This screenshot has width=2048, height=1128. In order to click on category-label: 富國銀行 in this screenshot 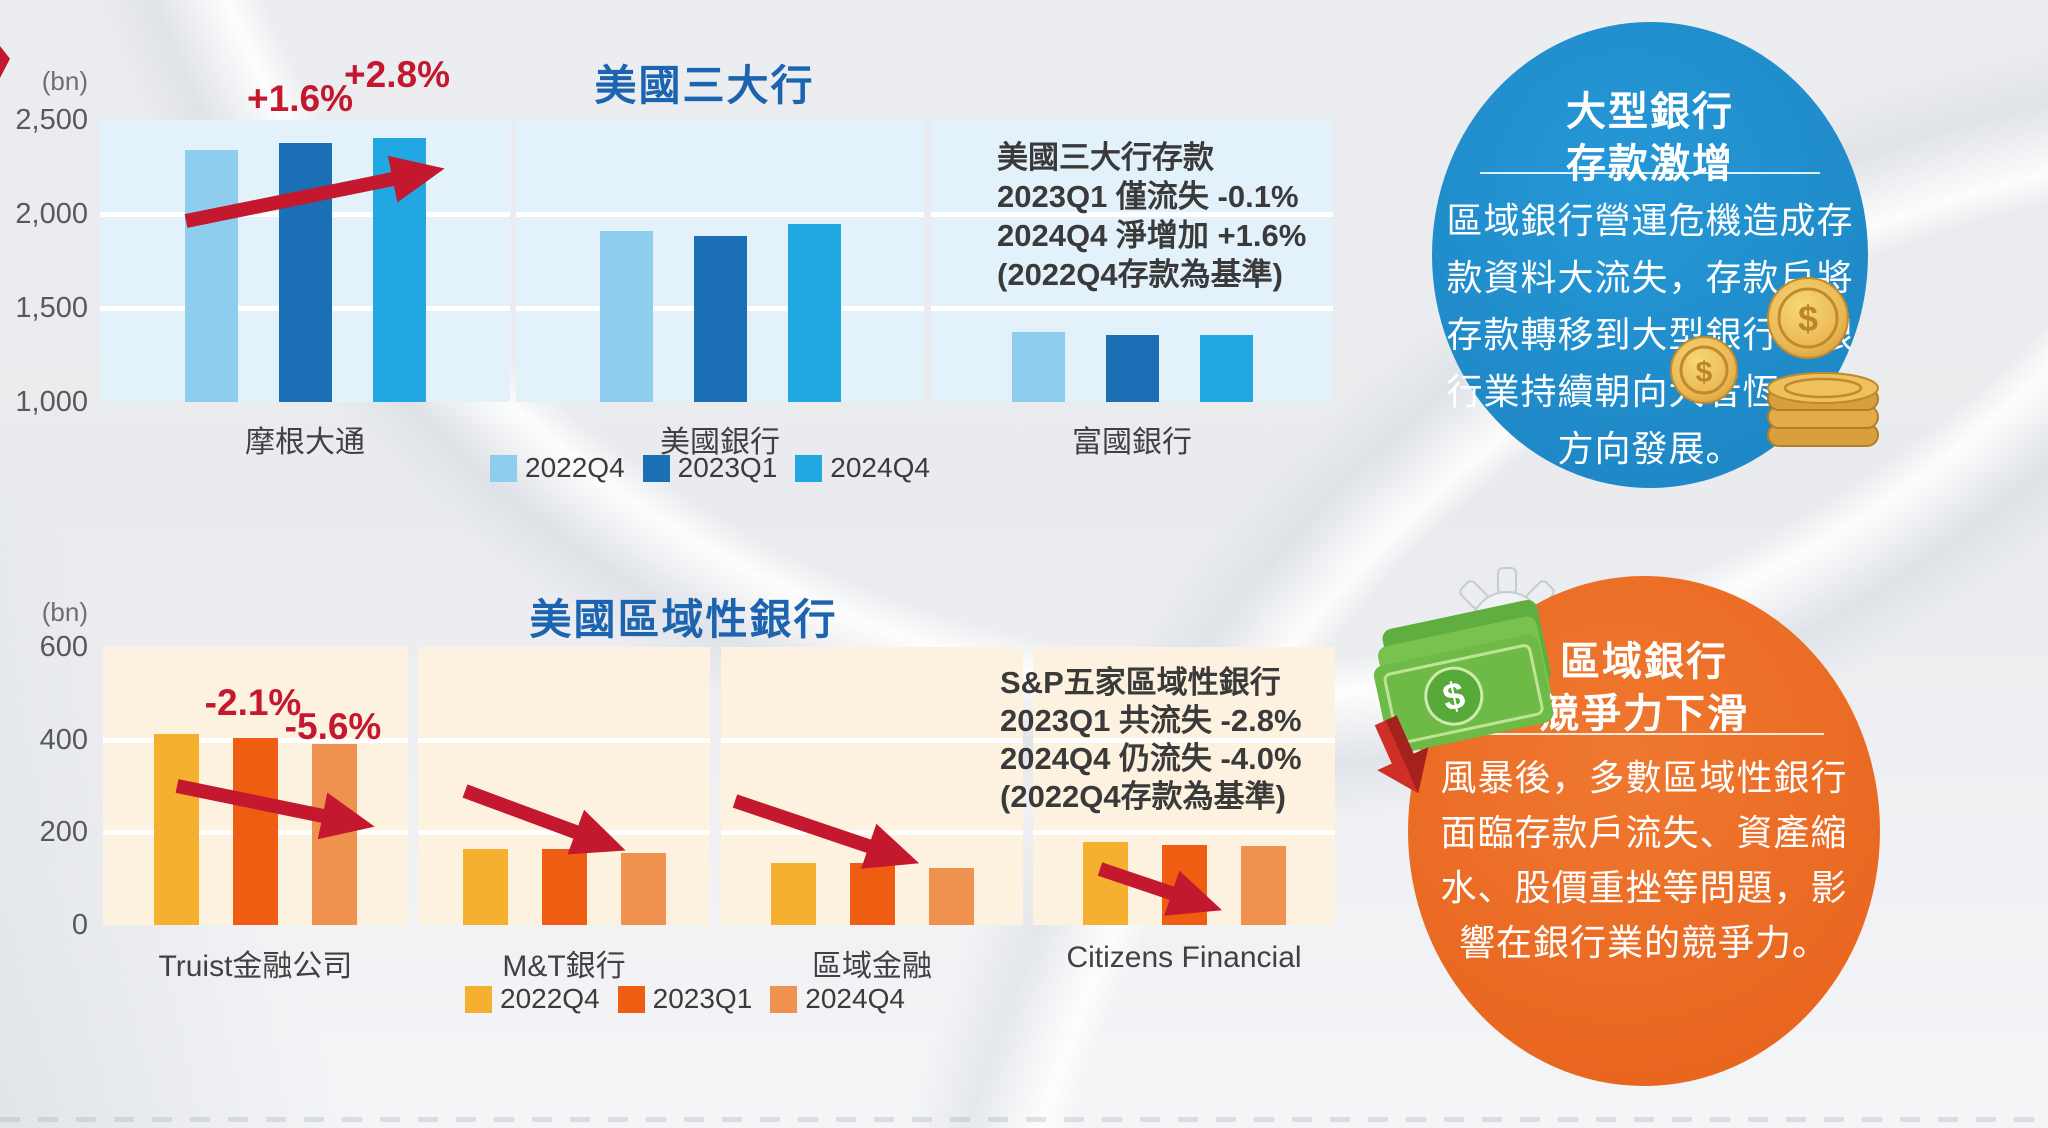, I will do `click(1132, 442)`.